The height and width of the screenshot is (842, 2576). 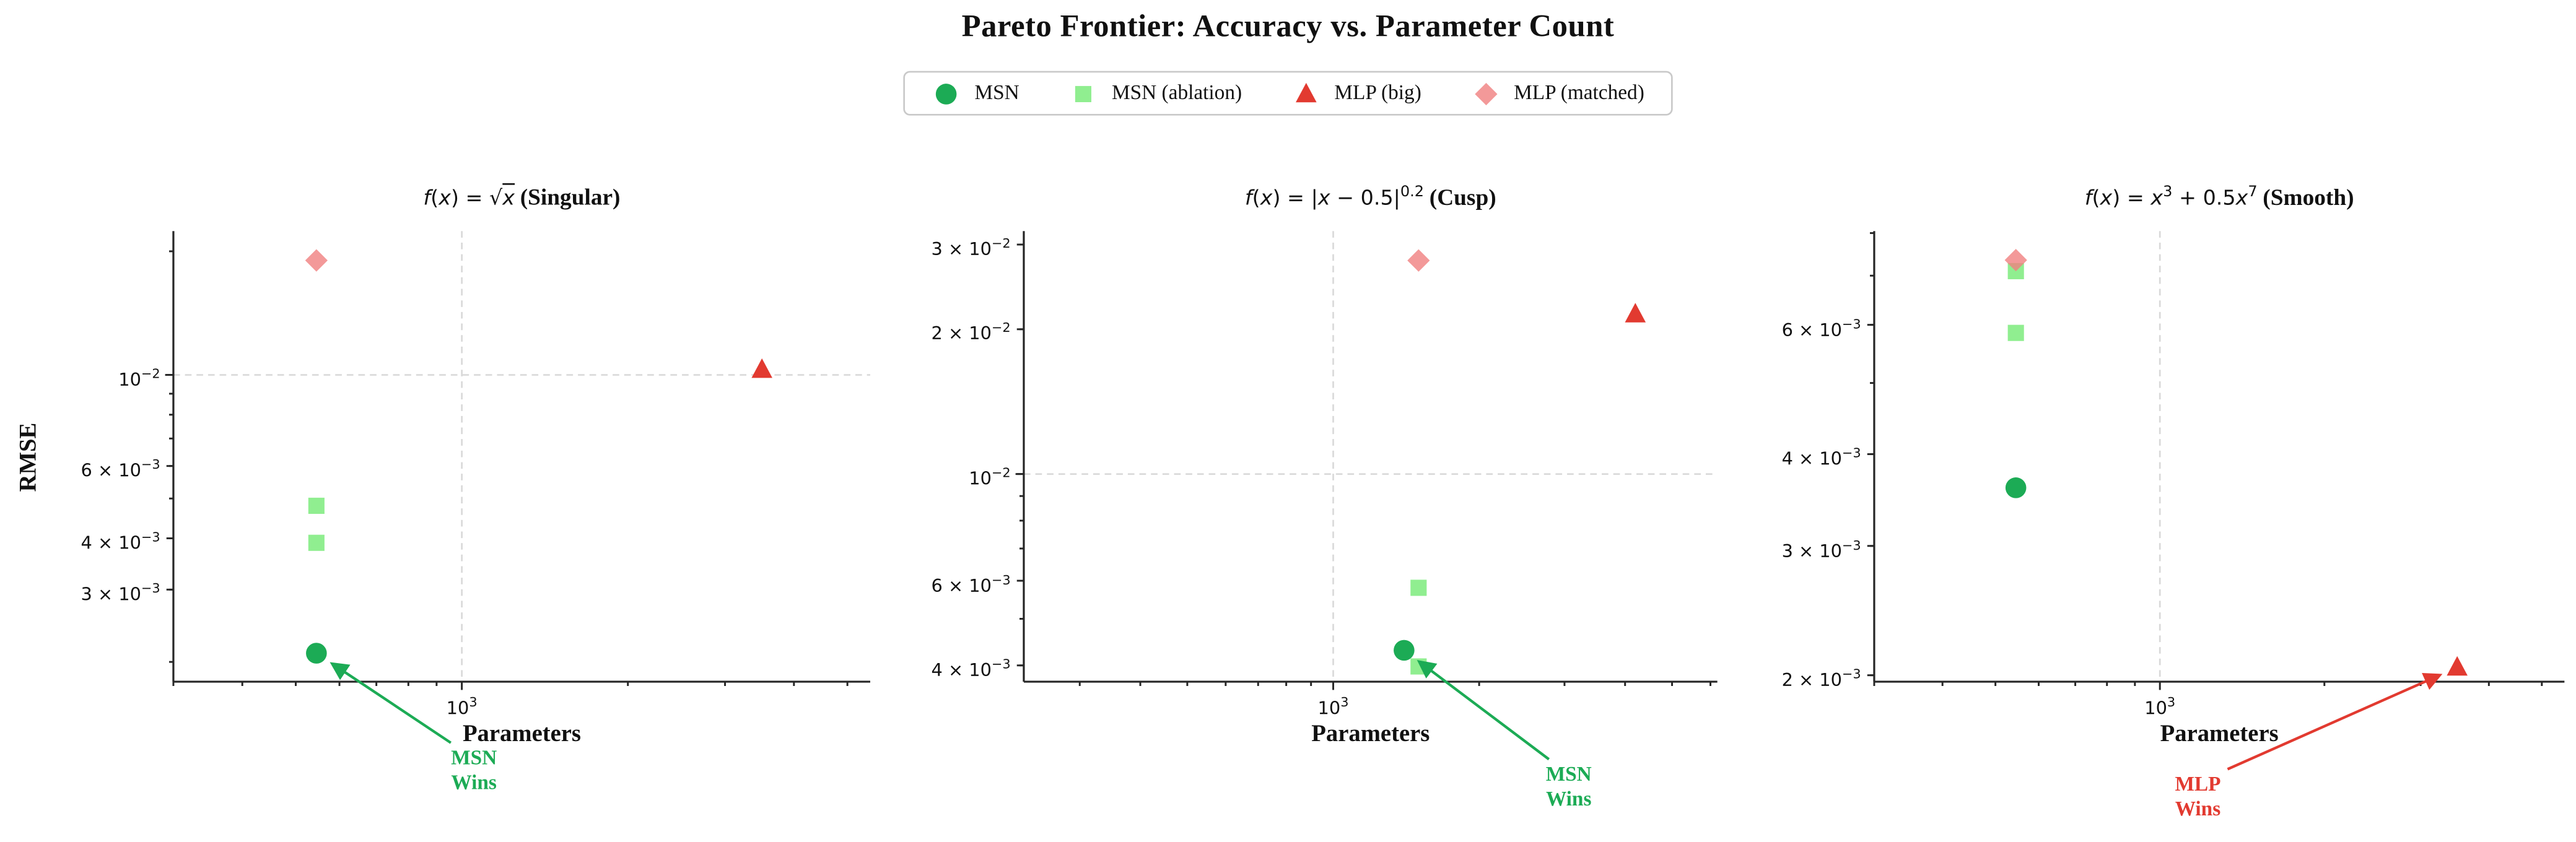 I want to click on y-tick-label: 3 × 10⁻², so click(x=971, y=248).